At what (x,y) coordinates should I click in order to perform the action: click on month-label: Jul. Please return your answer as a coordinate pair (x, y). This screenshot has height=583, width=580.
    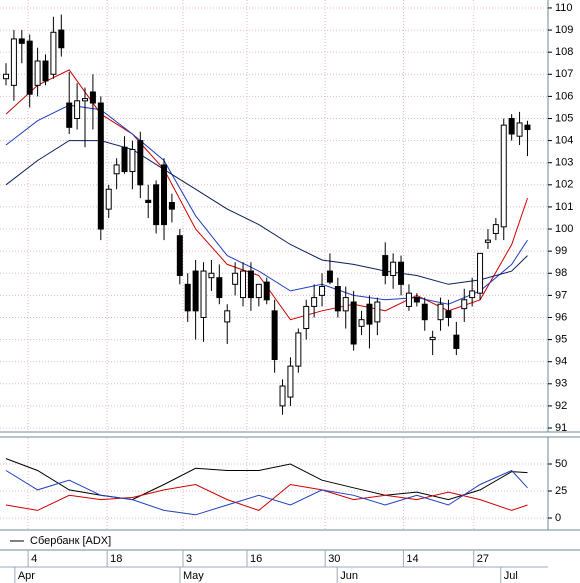
    Looking at the image, I should click on (511, 576).